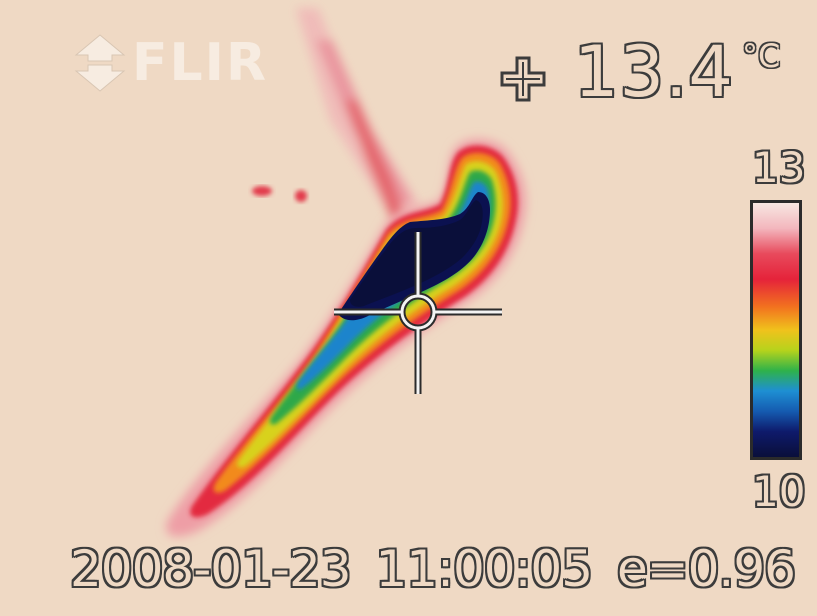  What do you see at coordinates (706, 569) in the screenshot?
I see `emissivity: e=0.96` at bounding box center [706, 569].